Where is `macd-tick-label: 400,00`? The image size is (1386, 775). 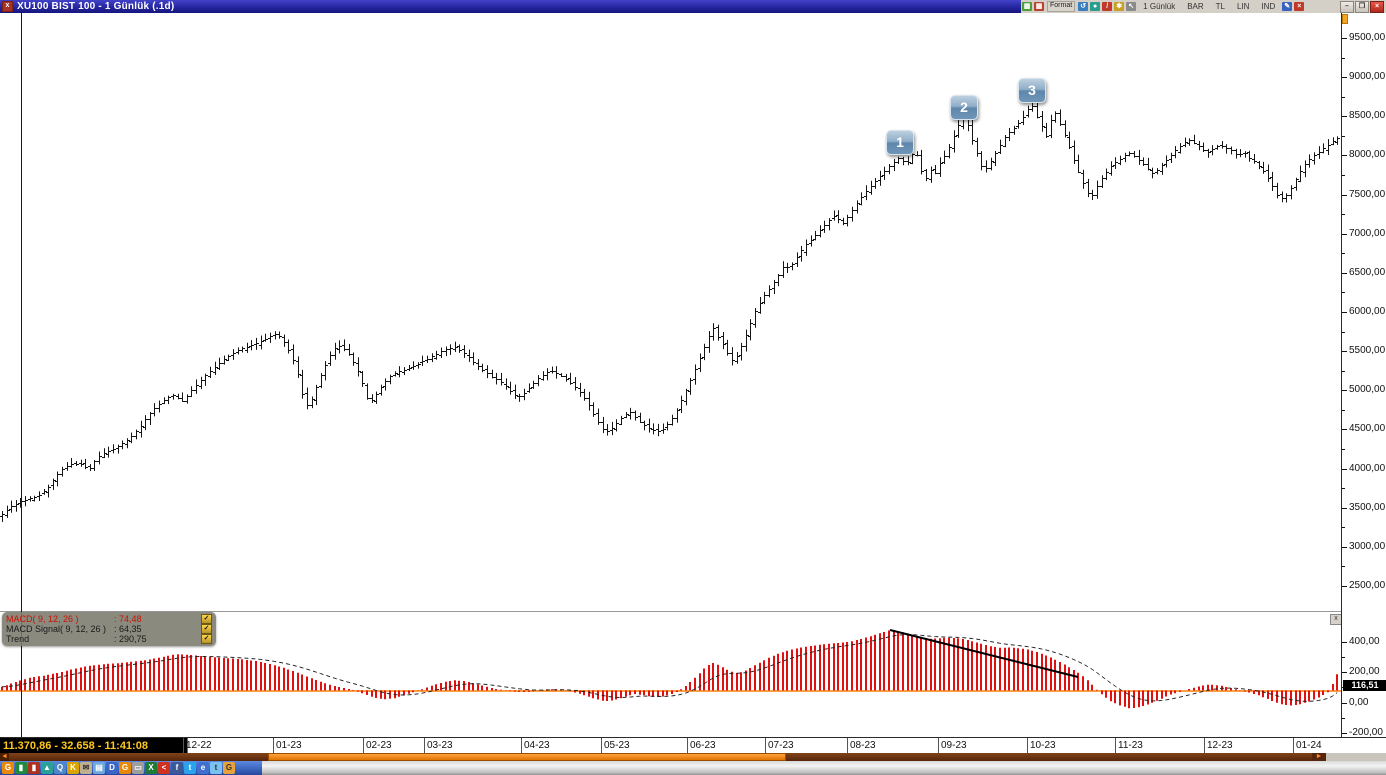 macd-tick-label: 400,00 is located at coordinates (1364, 641).